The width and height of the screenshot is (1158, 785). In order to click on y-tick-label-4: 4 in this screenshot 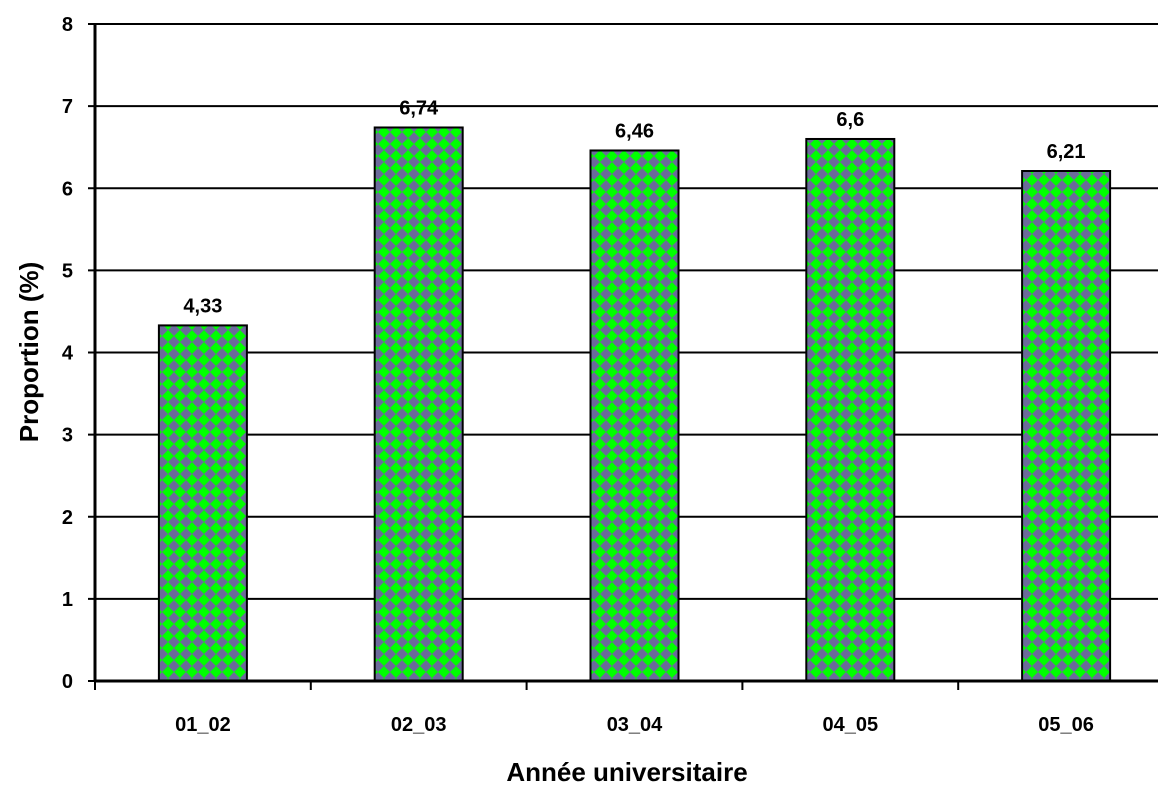, I will do `click(68, 354)`.